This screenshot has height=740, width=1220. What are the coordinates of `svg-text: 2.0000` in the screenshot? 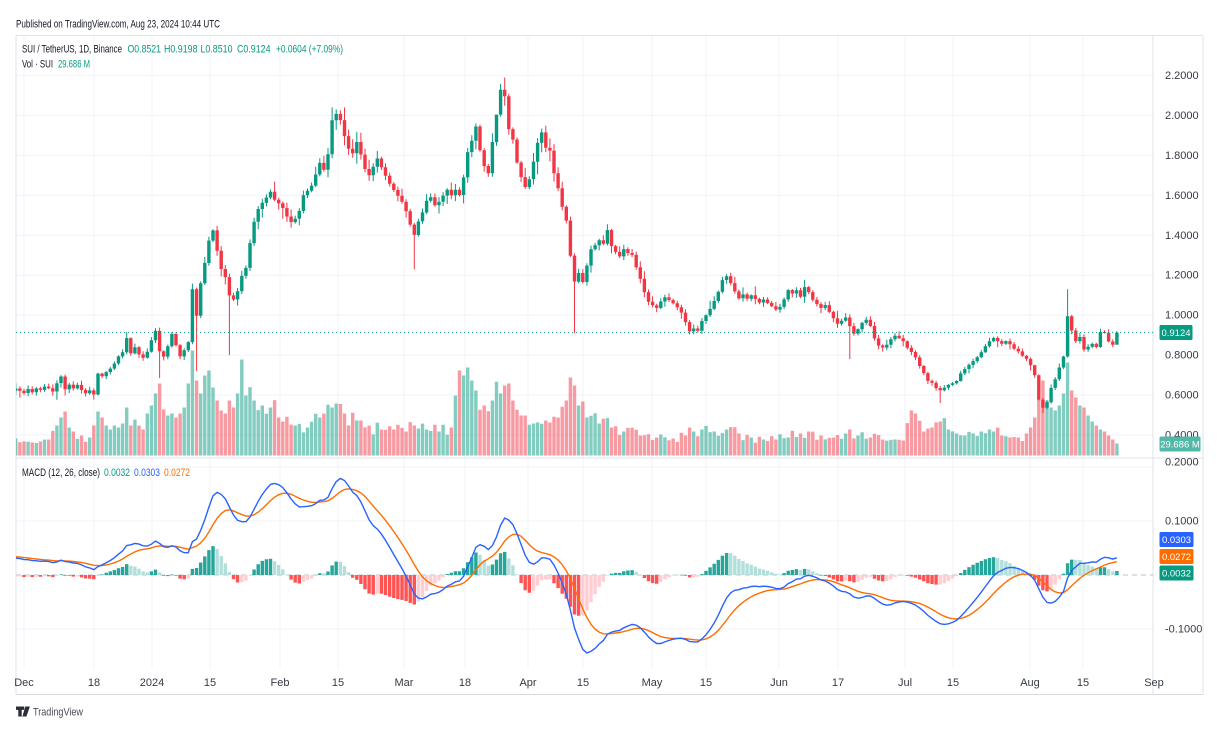 It's located at (1182, 116).